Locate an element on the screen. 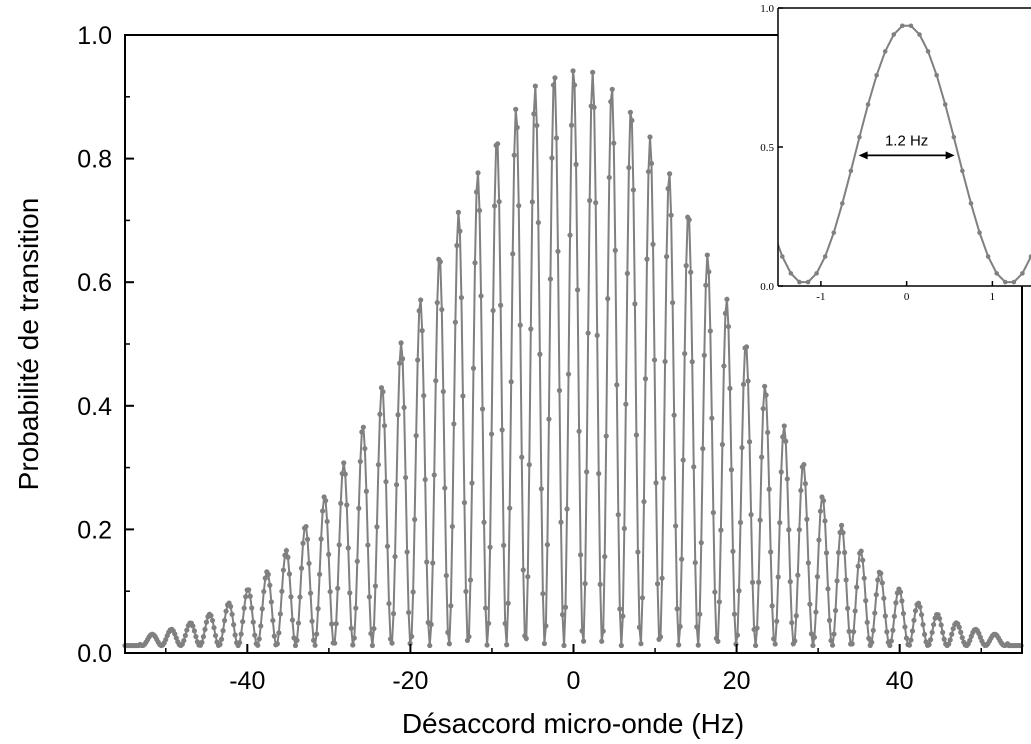  inset-series-viewport is located at coordinates (904, 154).